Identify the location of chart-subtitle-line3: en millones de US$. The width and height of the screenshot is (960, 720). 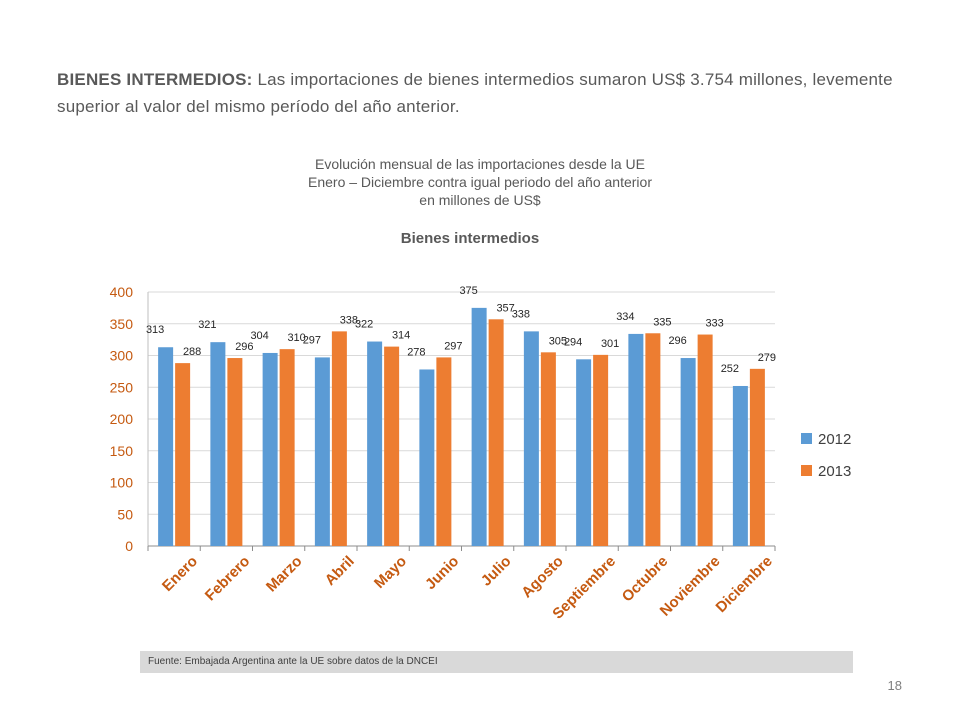
(480, 200).